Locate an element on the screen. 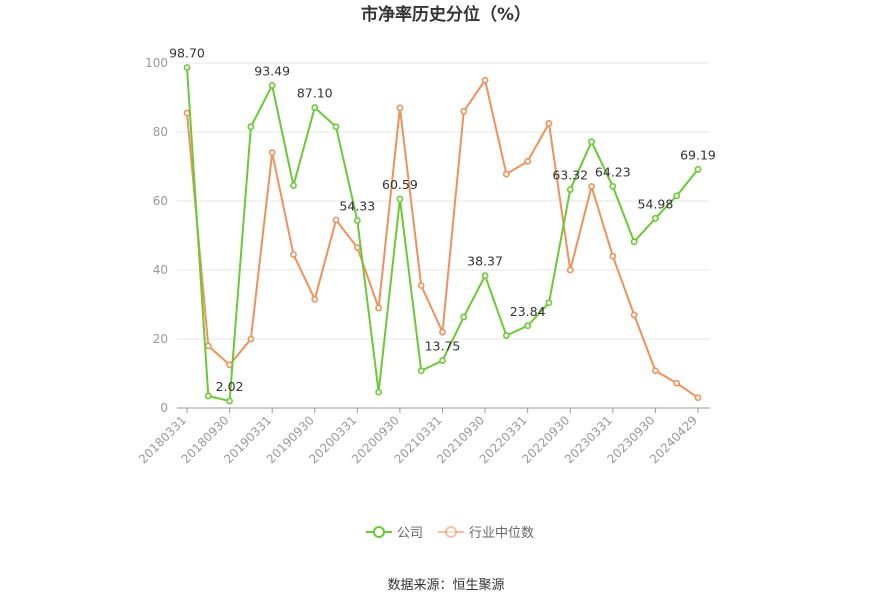 The height and width of the screenshot is (603, 893). chart-title: 市净率历史分位（%） is located at coordinates (446, 14).